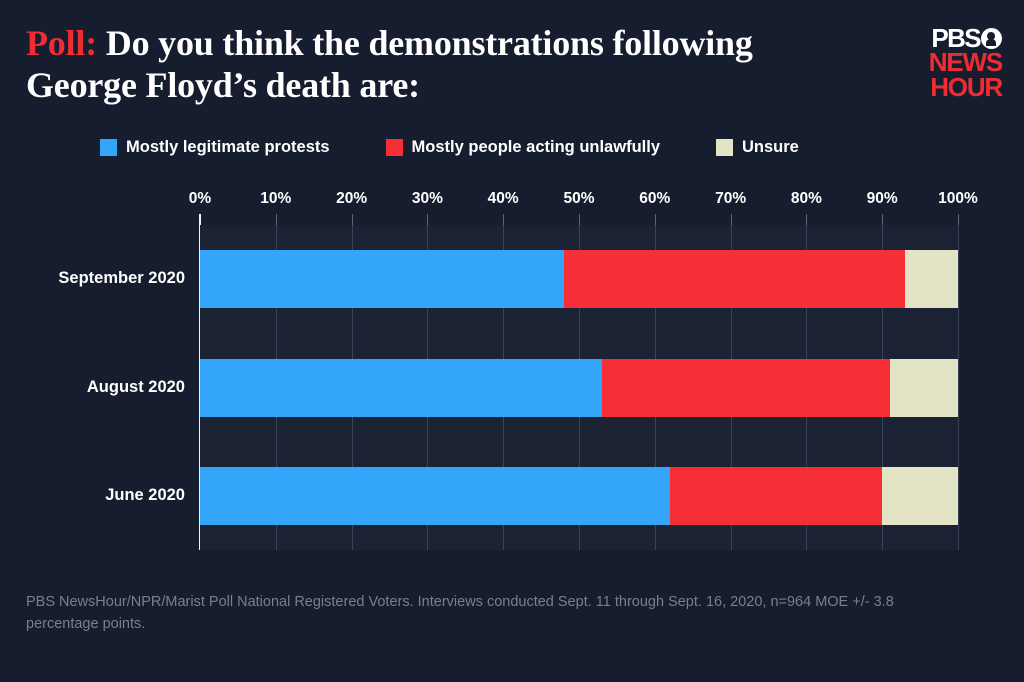 This screenshot has width=1024, height=682. I want to click on x-tick-label: 60%, so click(655, 198).